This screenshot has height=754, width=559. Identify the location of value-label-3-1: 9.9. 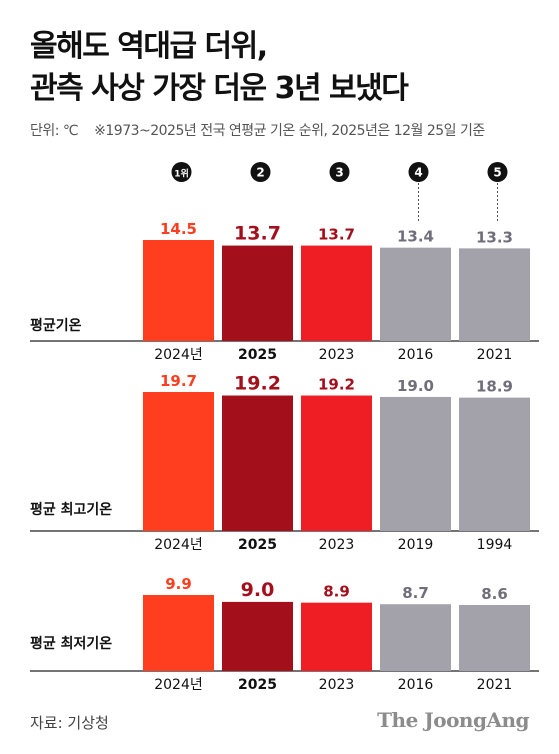
(178, 584).